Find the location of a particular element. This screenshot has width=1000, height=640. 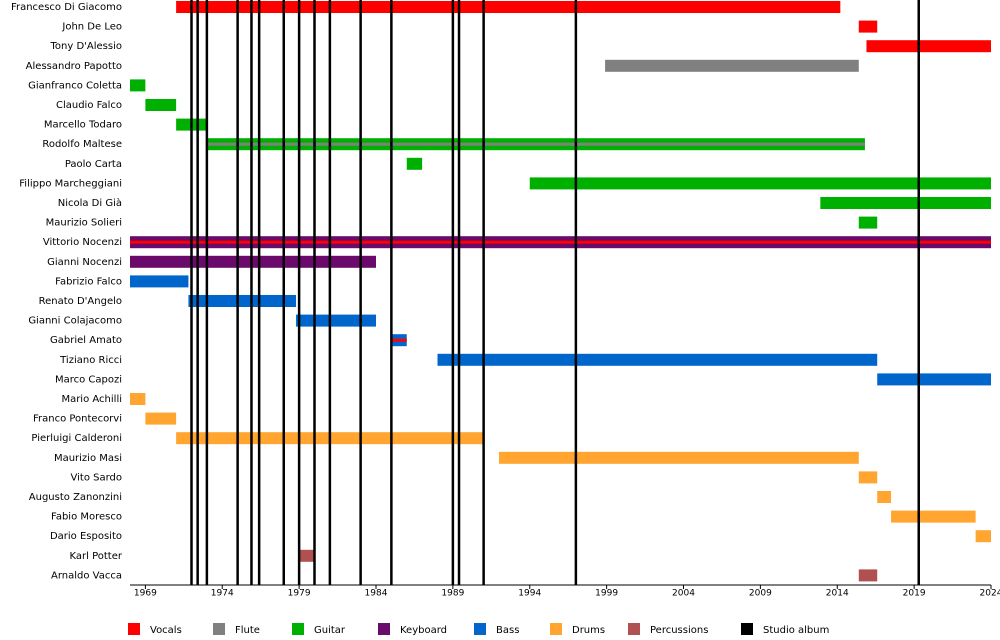

member-label: Tiziano Ricci is located at coordinates (90, 360).